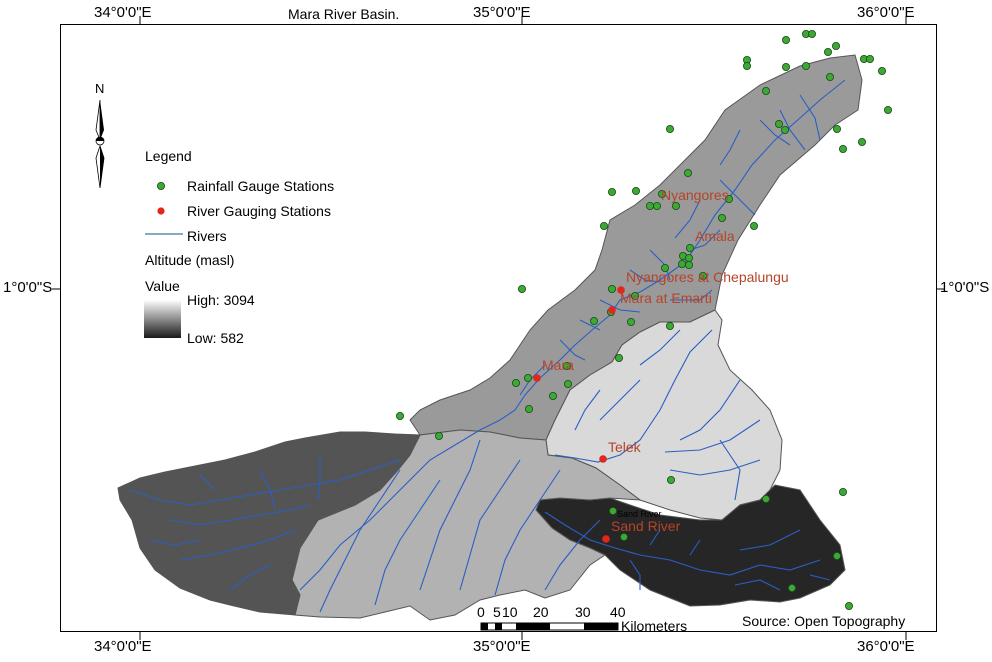 The image size is (992, 662). Describe the element at coordinates (582, 619) in the screenshot. I see `scale-bar: 0 5 10 20 30 40 Kilometers` at that location.